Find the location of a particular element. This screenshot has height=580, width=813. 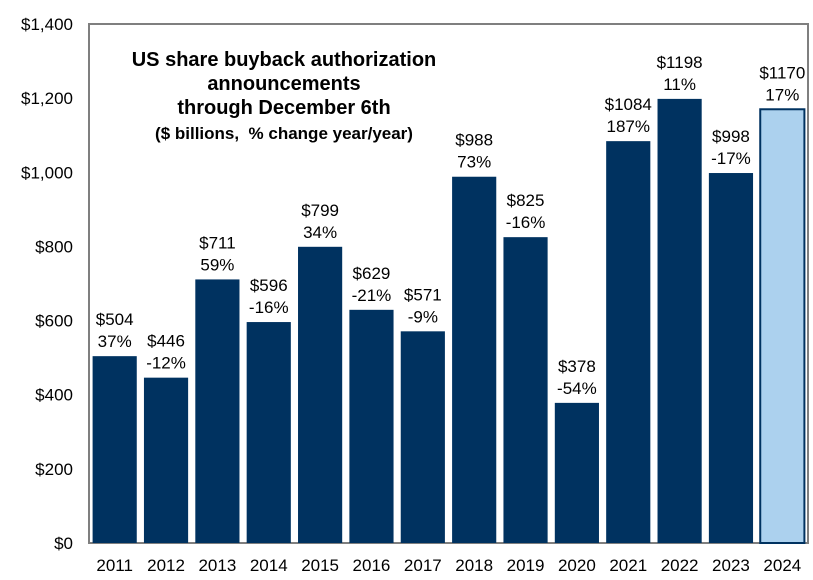

value-label-2020: $378 is located at coordinates (577, 366).